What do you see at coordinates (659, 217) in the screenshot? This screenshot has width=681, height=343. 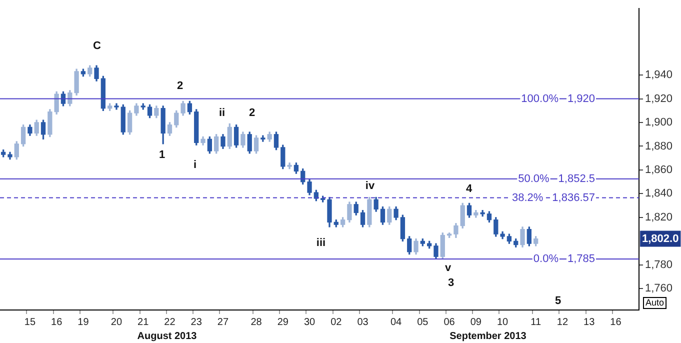 I see `y-tick-label: 1,820` at bounding box center [659, 217].